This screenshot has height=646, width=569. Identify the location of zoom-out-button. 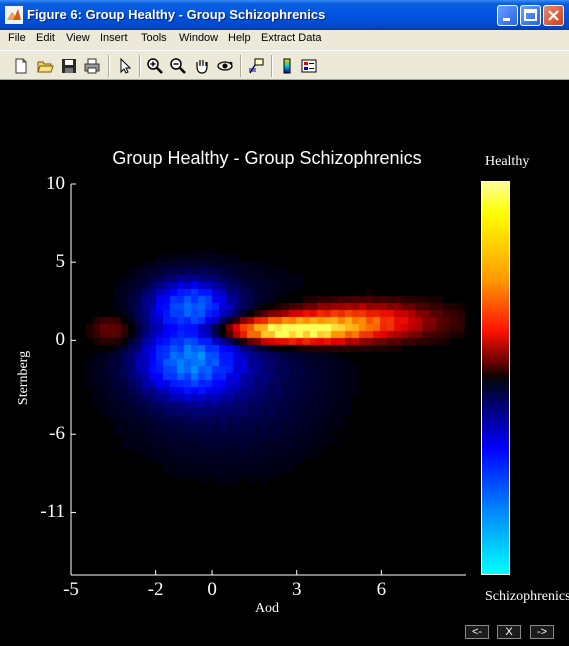
(178, 66).